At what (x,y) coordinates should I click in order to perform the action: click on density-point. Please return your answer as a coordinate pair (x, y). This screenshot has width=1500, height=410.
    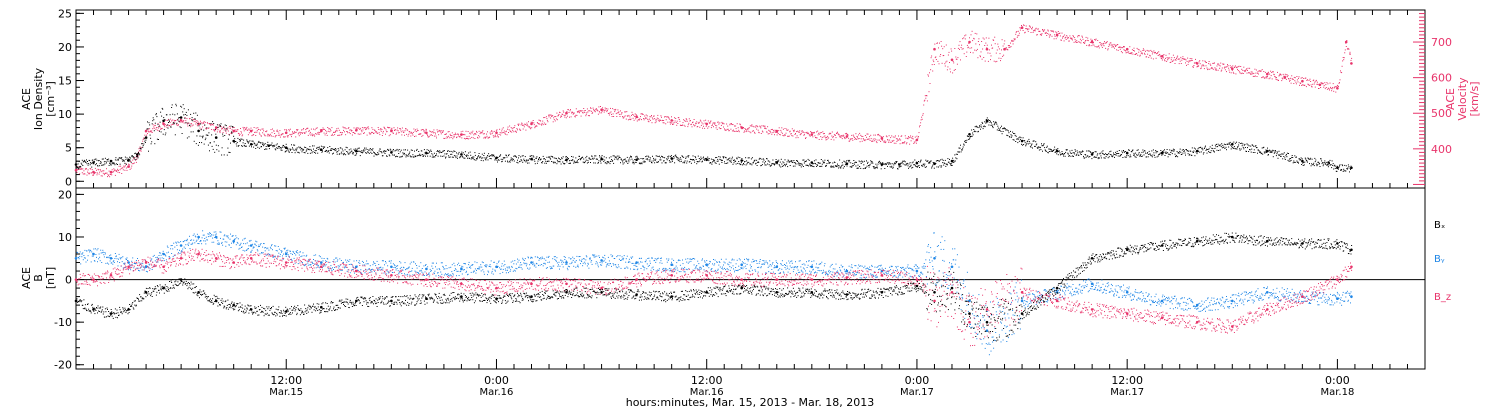
    Looking at the image, I should click on (137, 154).